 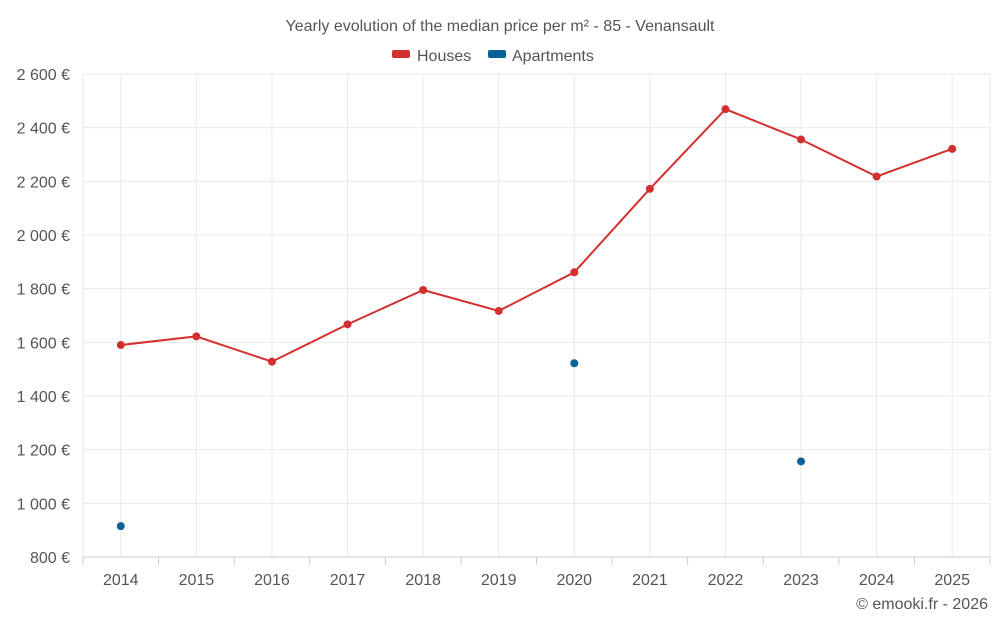 I want to click on point-houses-2017, so click(x=347, y=324).